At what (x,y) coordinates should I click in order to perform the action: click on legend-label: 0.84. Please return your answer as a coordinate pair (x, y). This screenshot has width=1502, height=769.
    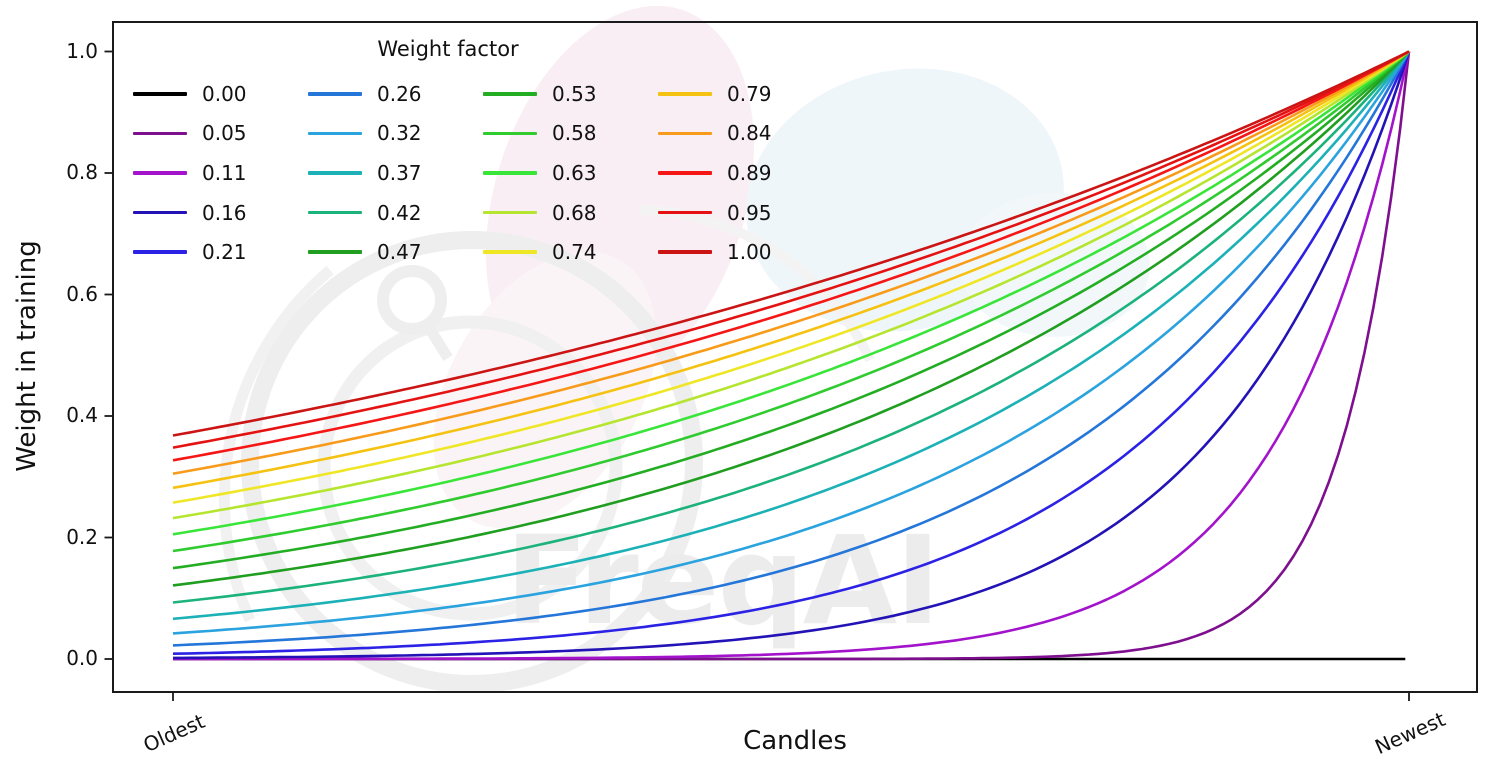
    Looking at the image, I should click on (749, 133).